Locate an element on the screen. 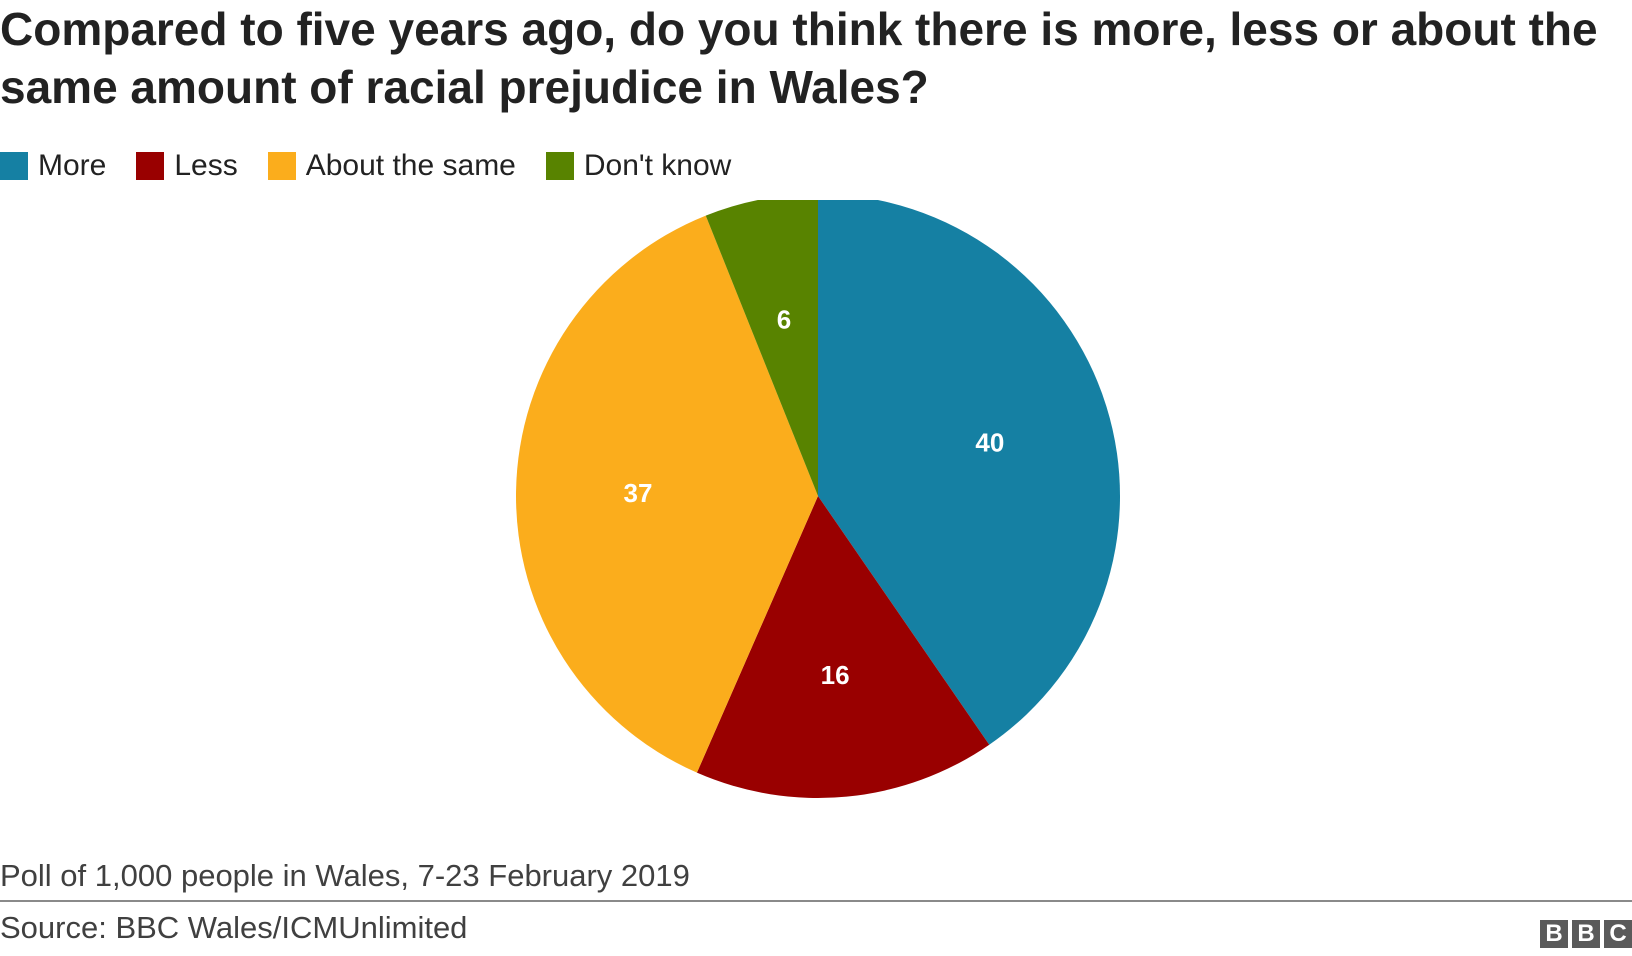  data-label-more: 40 is located at coordinates (989, 443).